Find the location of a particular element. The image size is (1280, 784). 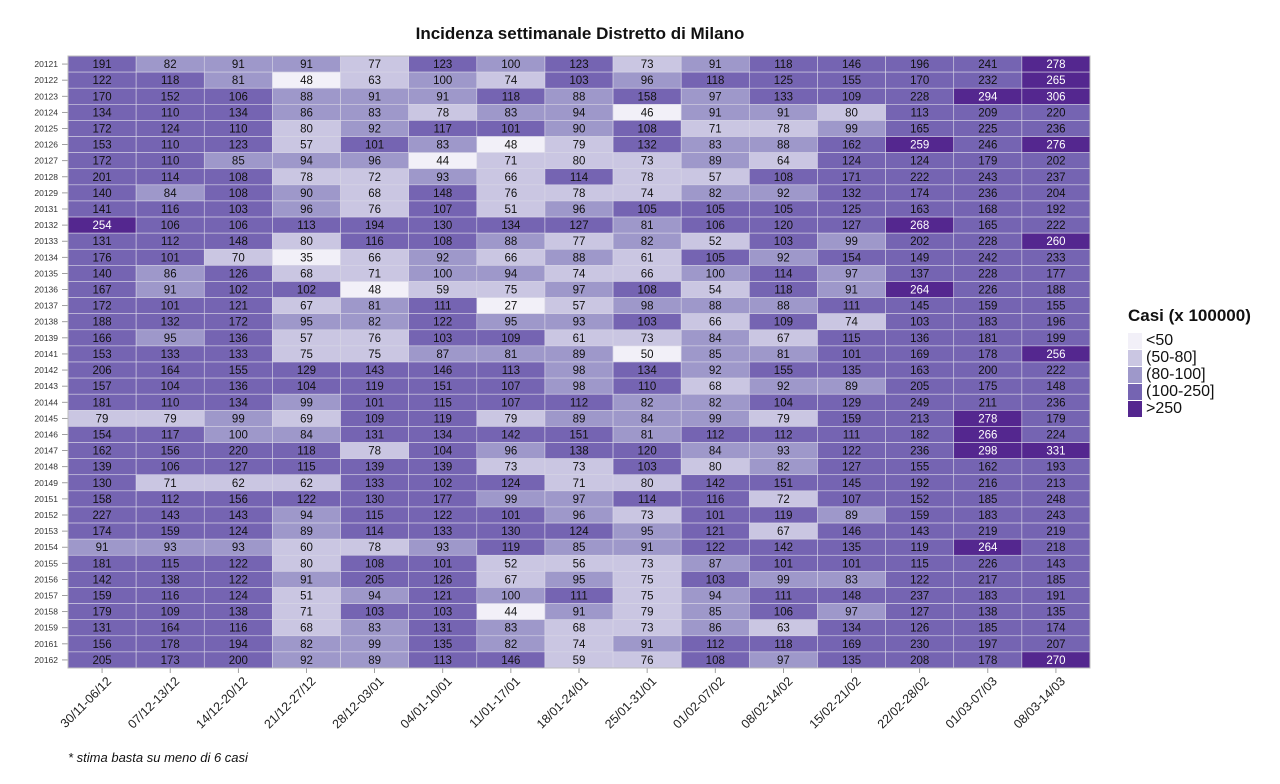

cell-value-label: 89 is located at coordinates (851, 516).